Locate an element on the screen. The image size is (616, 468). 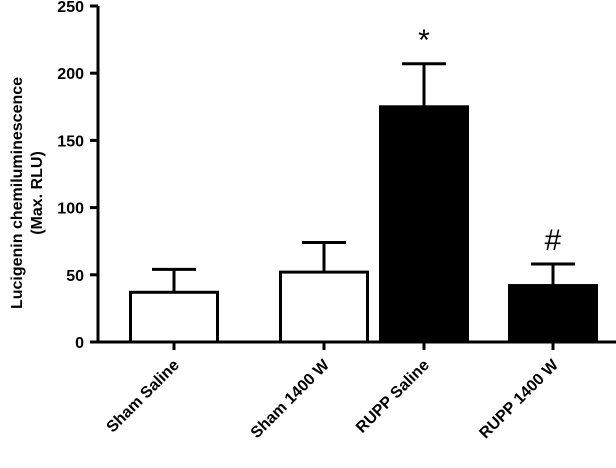
y-axis-label-line2: (Max. RLU) is located at coordinates (37, 193).